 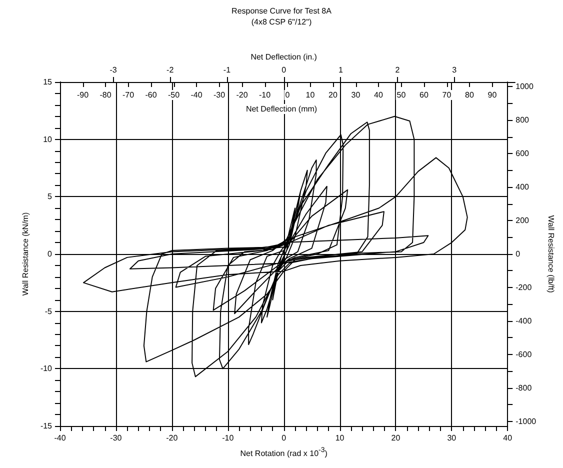 I want to click on y-tick-label: -10, so click(x=46, y=369).